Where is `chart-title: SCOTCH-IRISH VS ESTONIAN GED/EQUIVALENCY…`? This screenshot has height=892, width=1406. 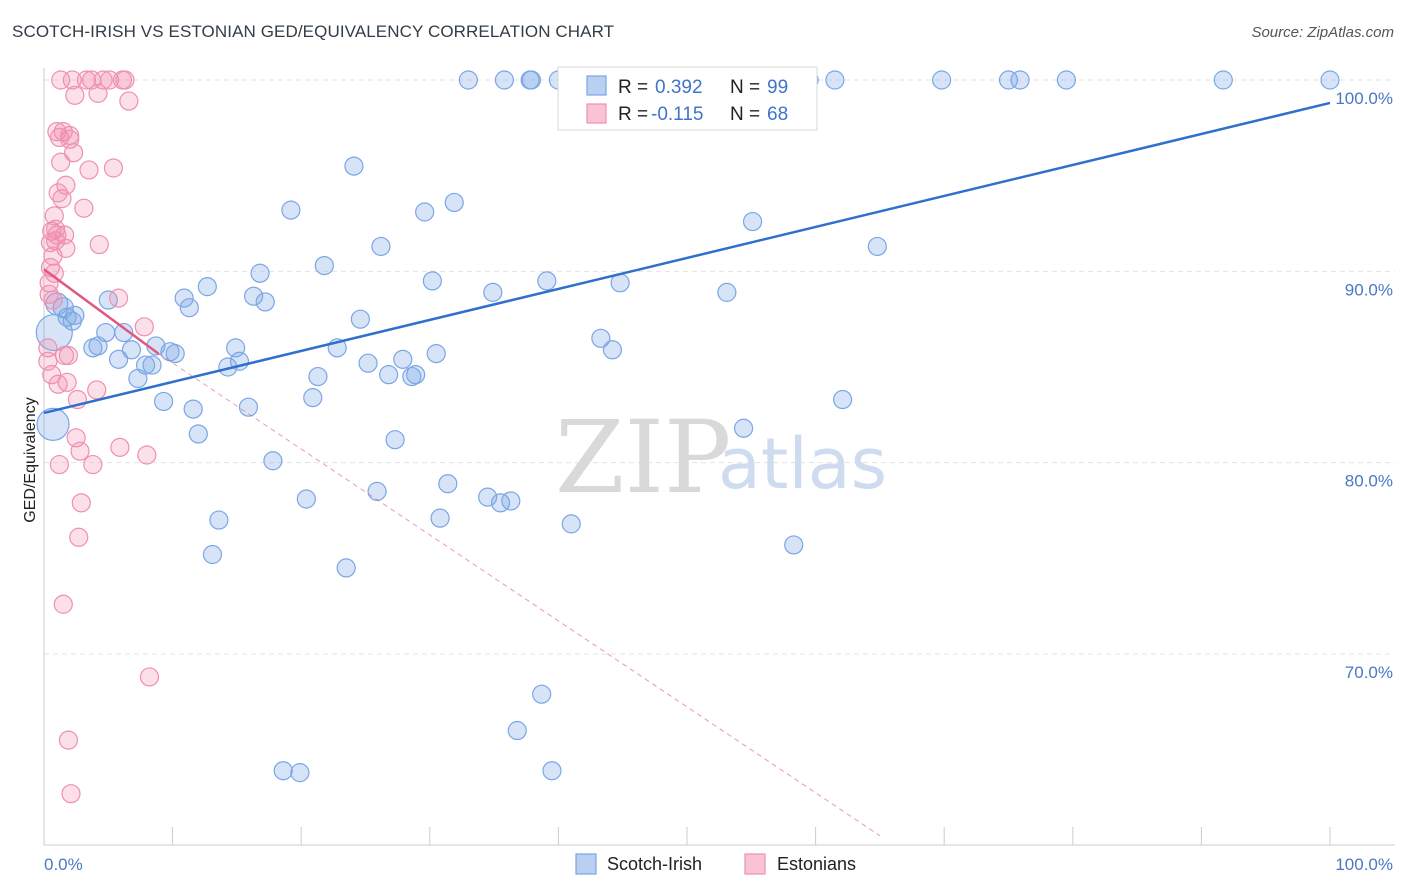 chart-title: SCOTCH-IRISH VS ESTONIAN GED/EQUIVALENCY… is located at coordinates (313, 31).